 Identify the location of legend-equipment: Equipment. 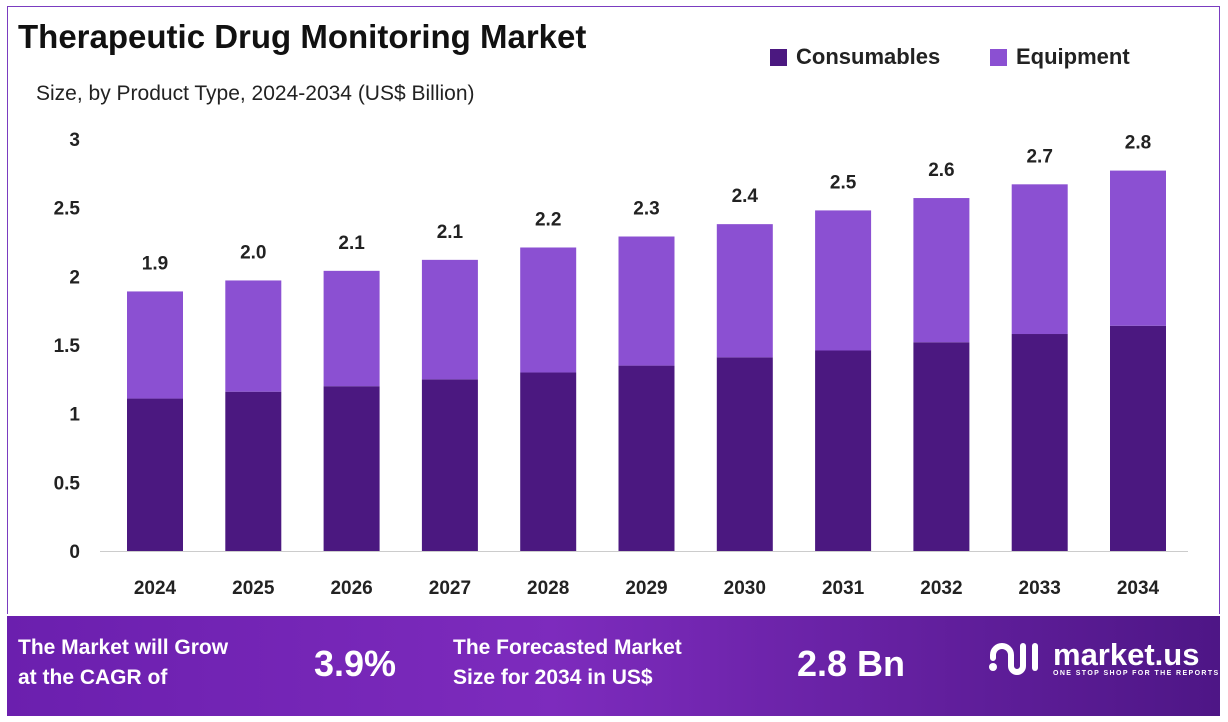
(1060, 57).